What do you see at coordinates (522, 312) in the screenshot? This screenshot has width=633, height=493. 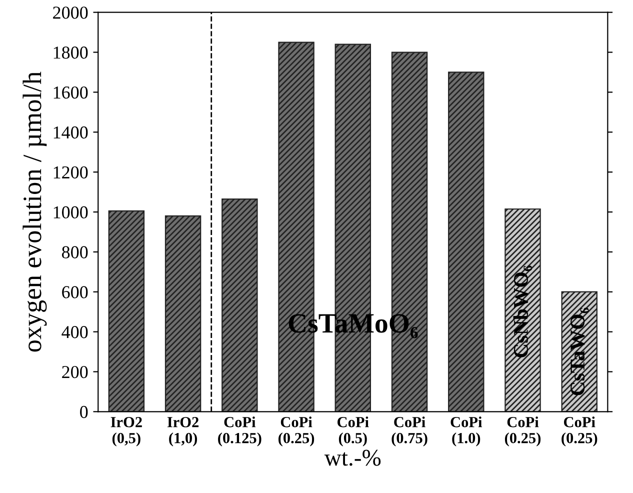 I see `annotation: CsNbWO₆` at bounding box center [522, 312].